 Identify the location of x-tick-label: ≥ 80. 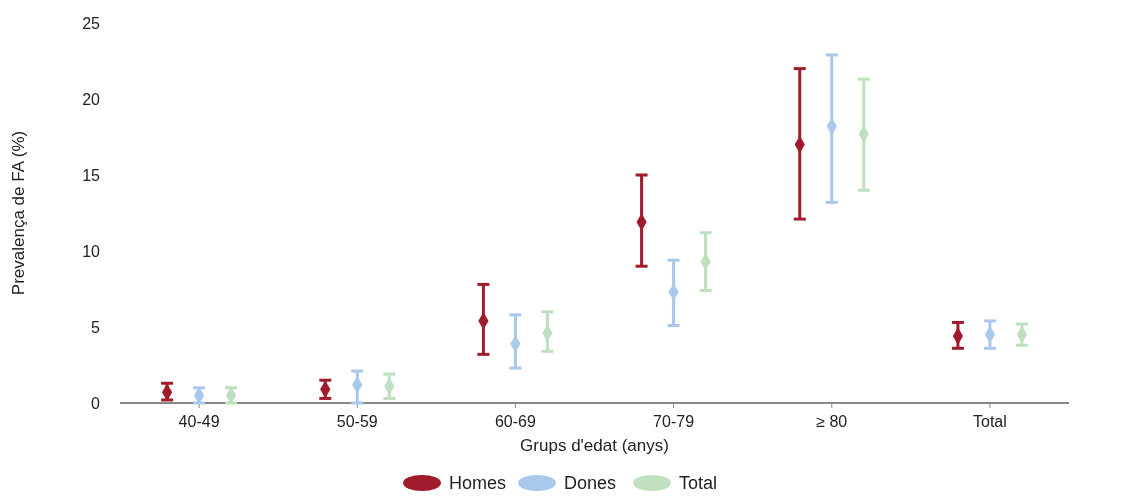
(832, 421).